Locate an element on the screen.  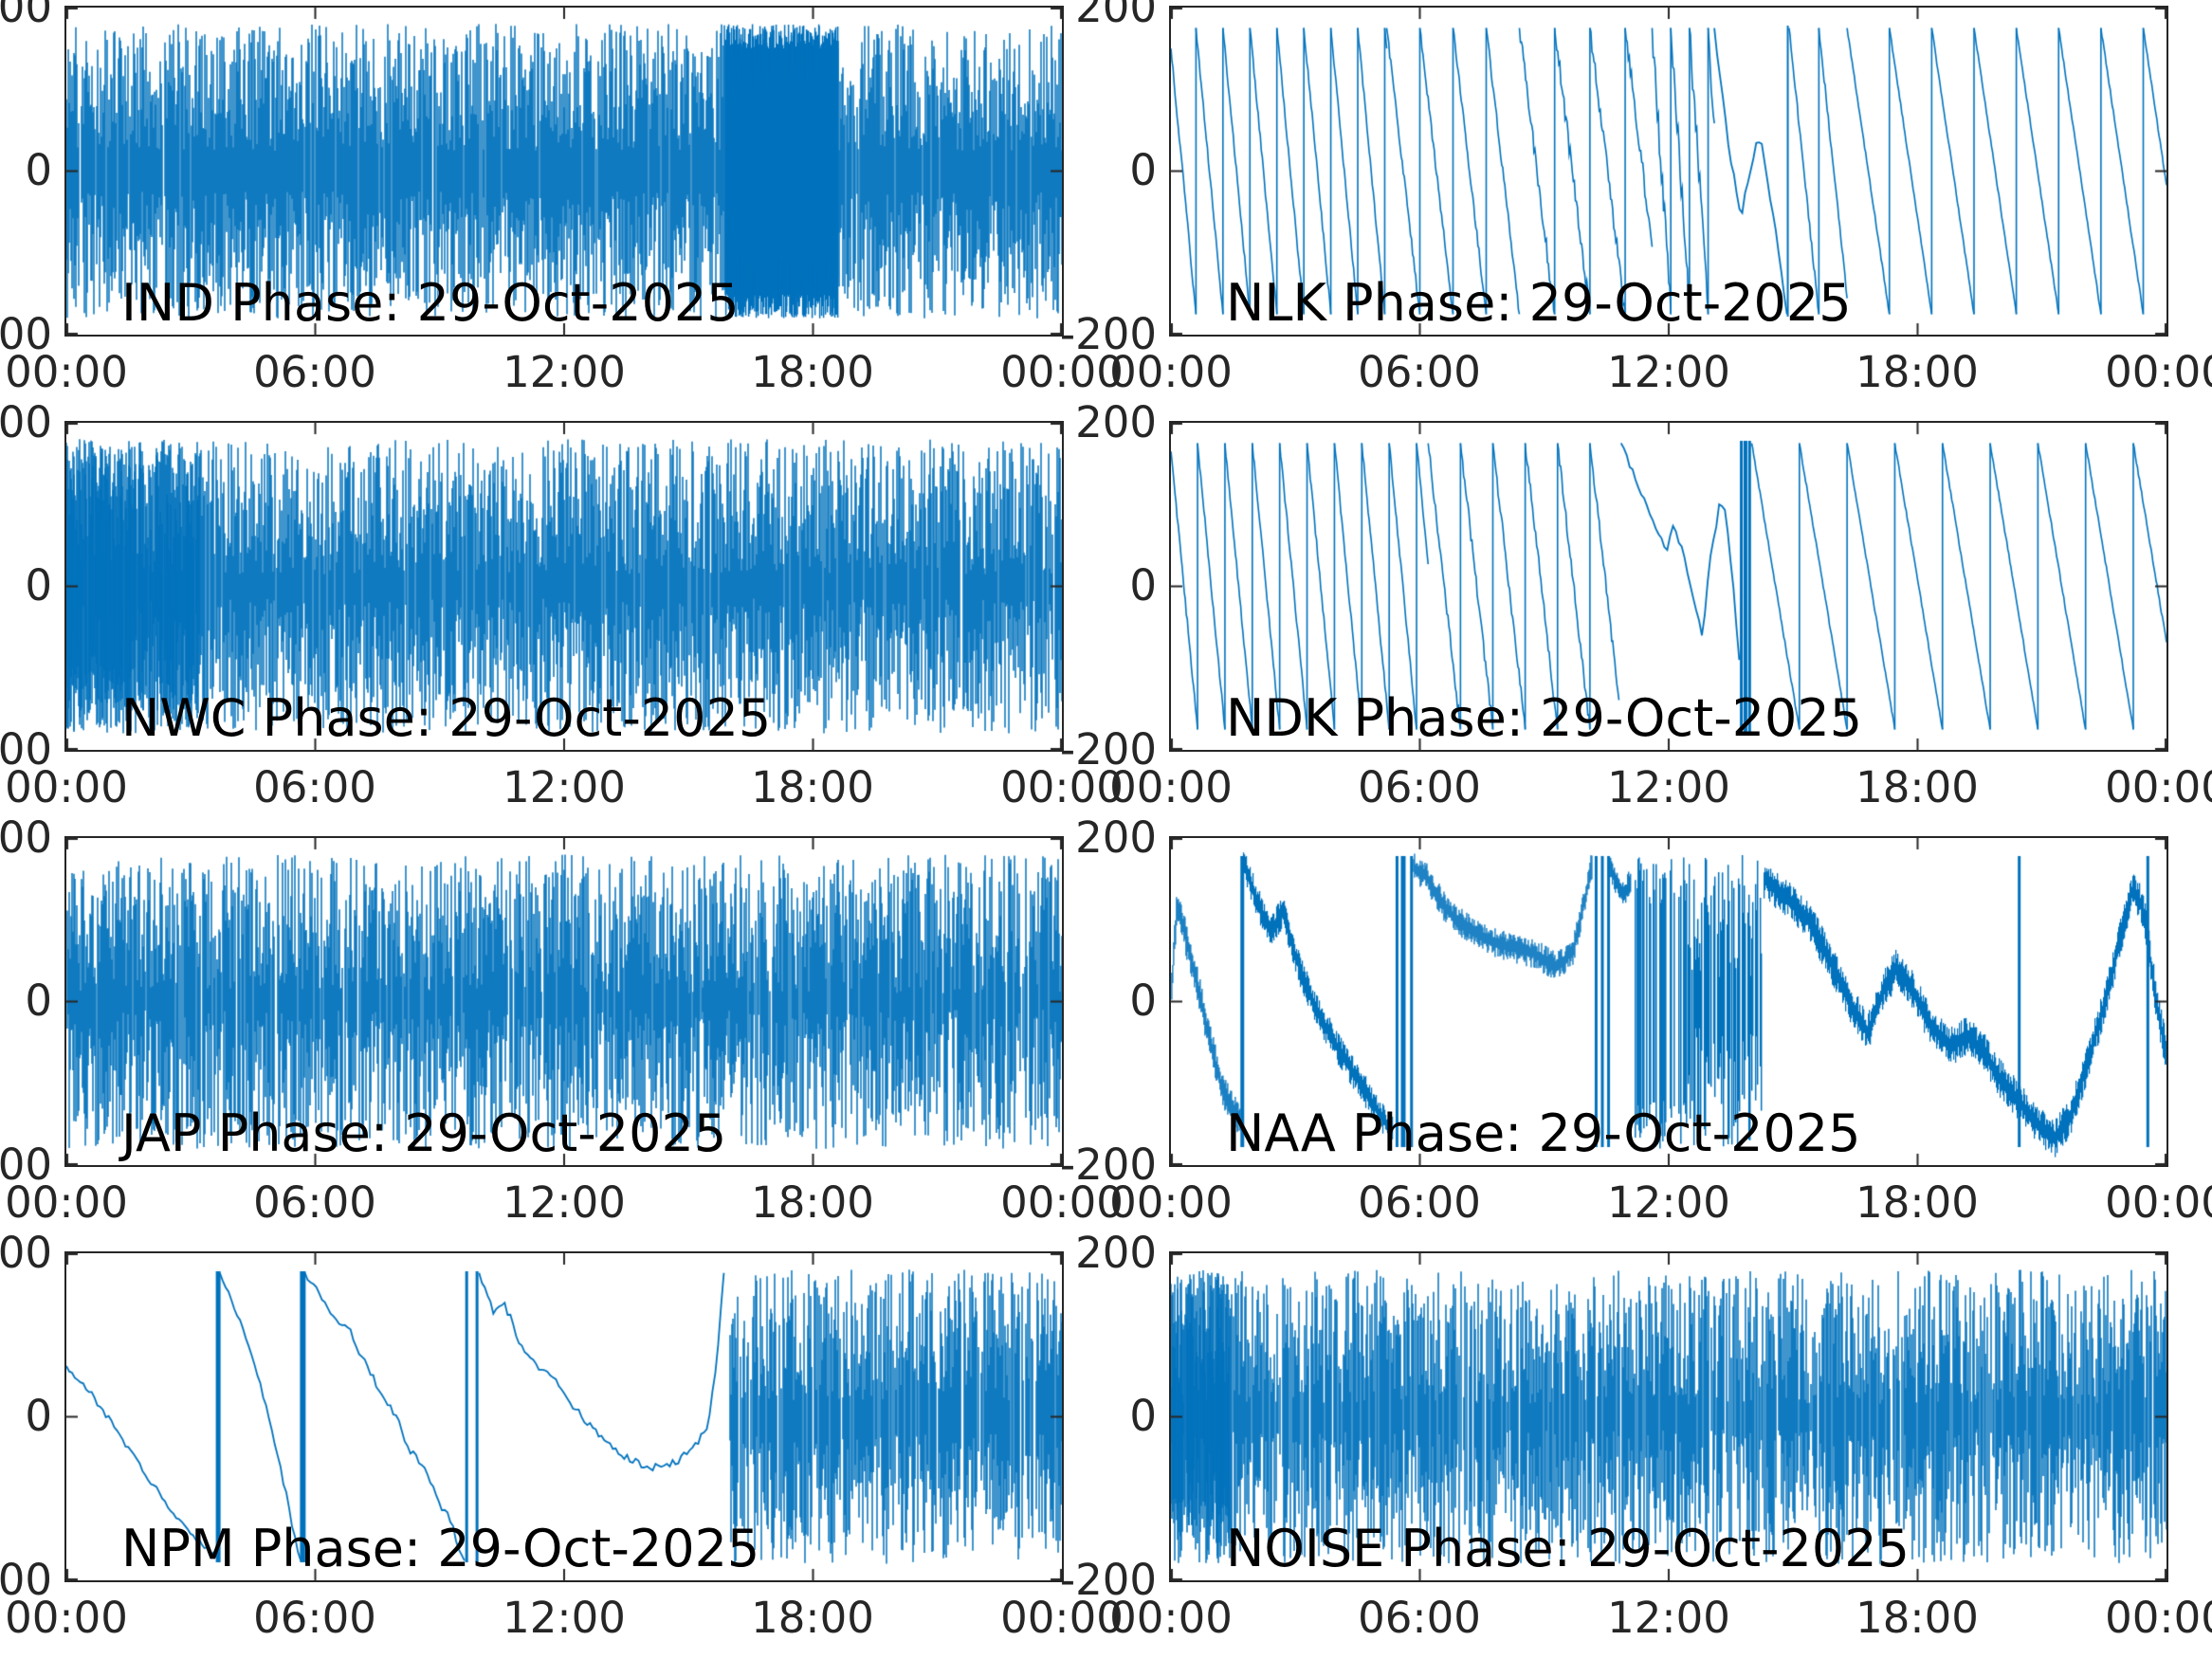
station-label-noise: NOISE Phase: 29-Oct-2025 is located at coordinates (1568, 1549).